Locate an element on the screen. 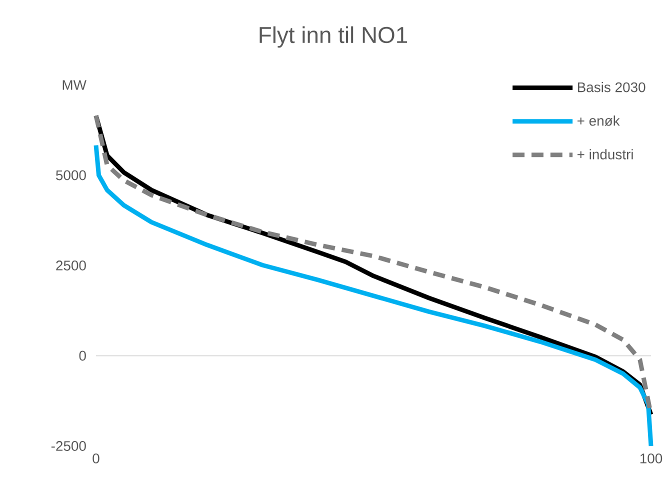  y-tick-label: MW is located at coordinates (74, 85).